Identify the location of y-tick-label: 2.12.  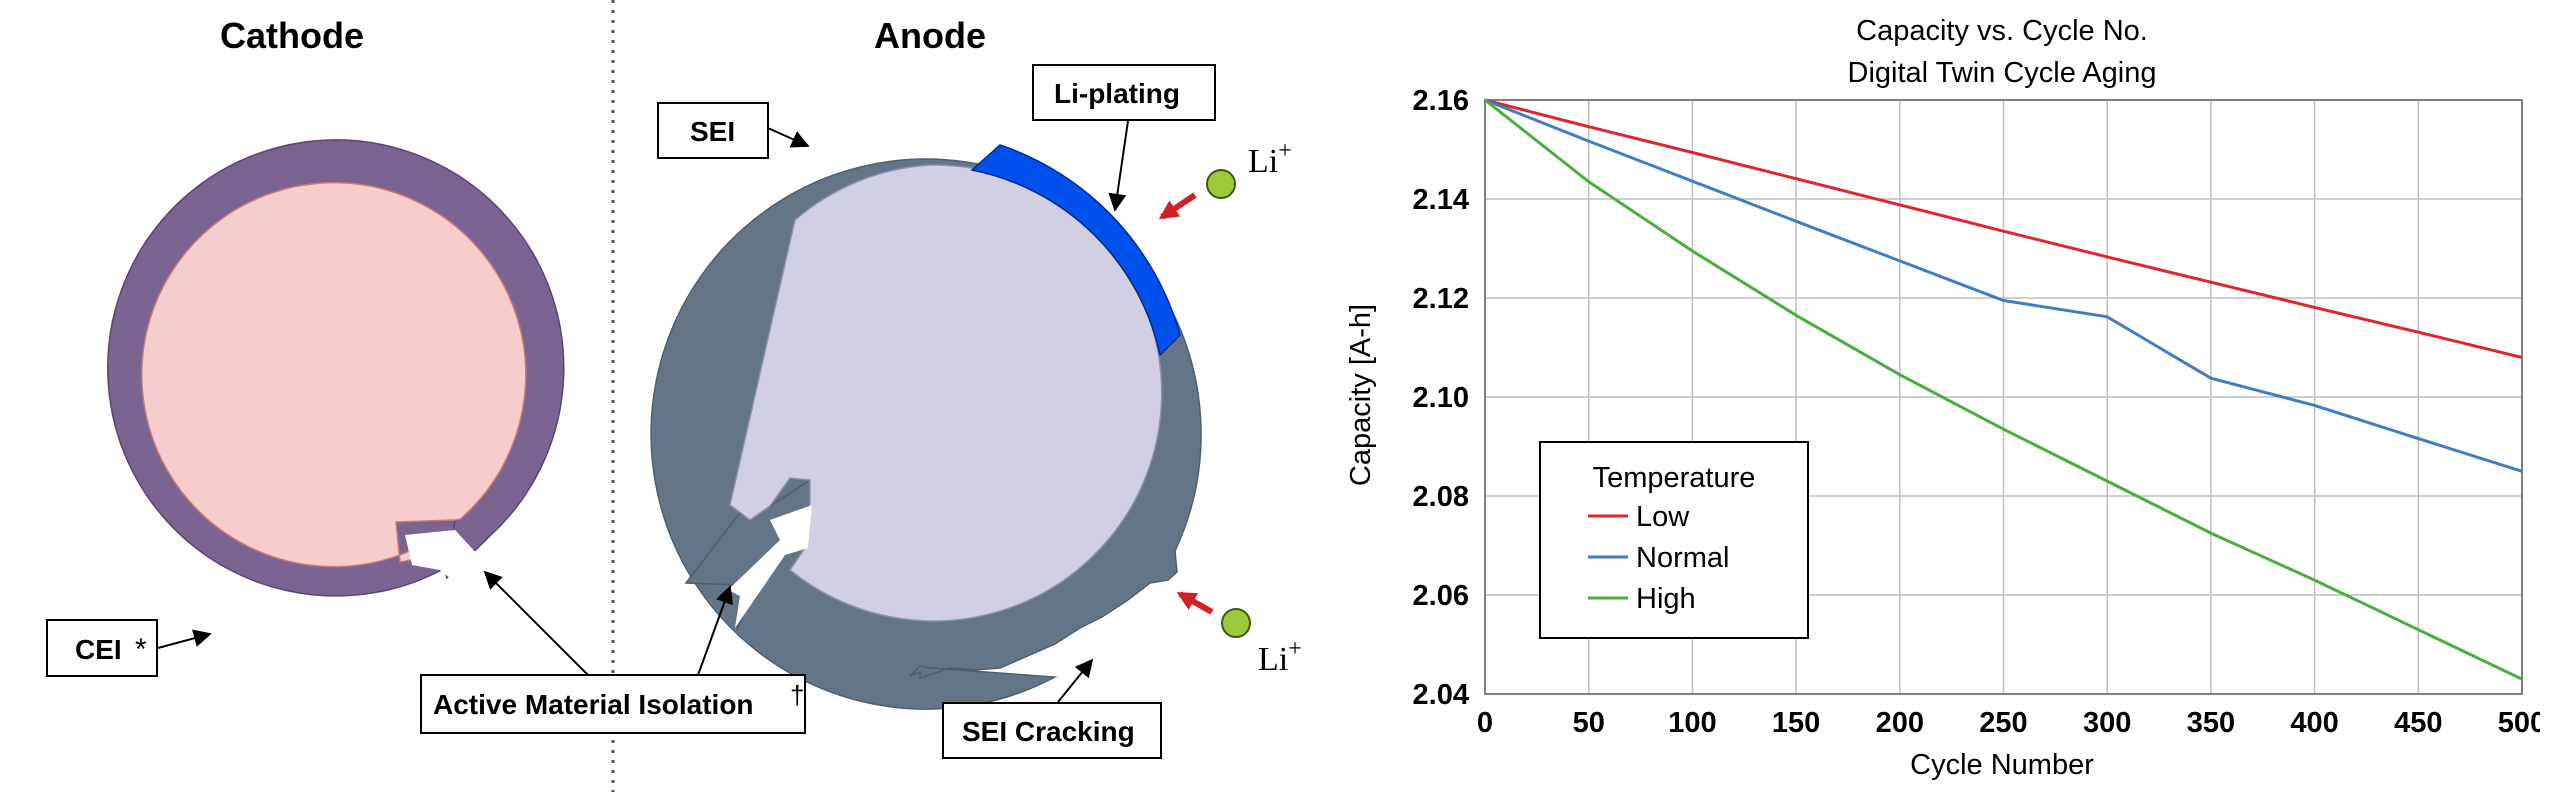
(1441, 299).